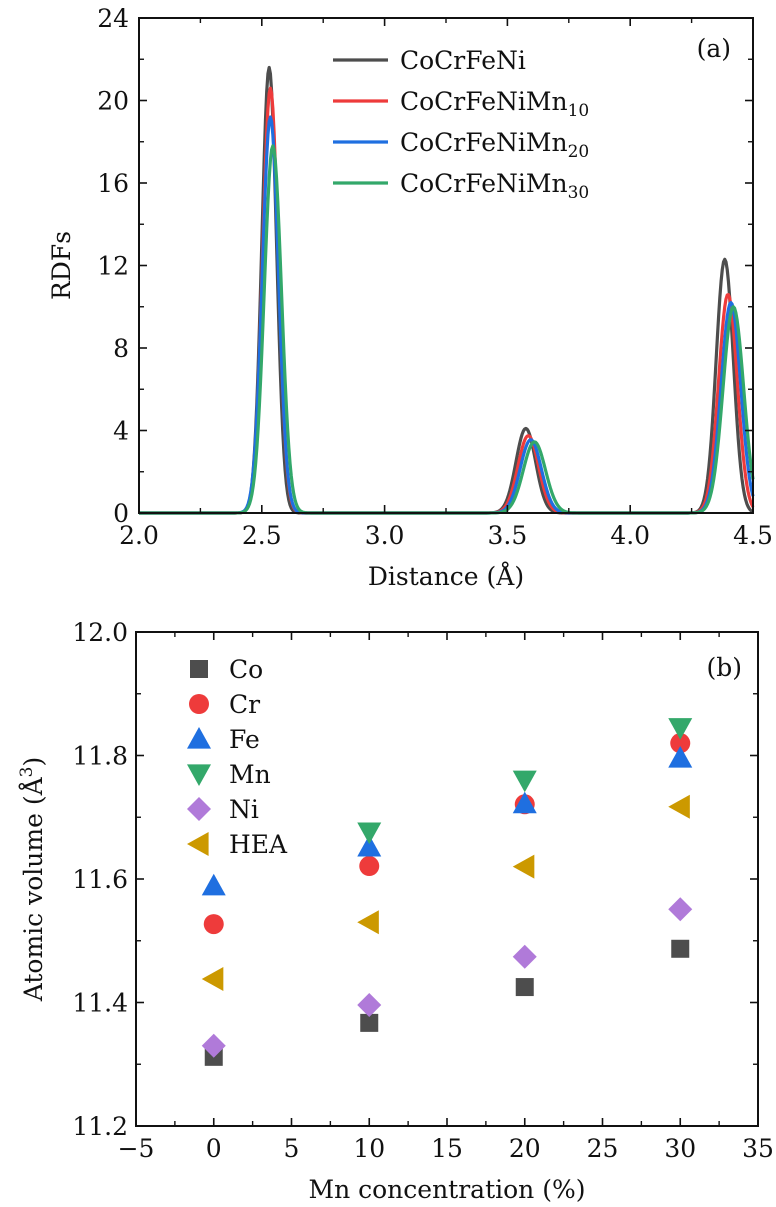  Describe the element at coordinates (226, 669) in the screenshot. I see `legend-entry-co: Co` at that location.